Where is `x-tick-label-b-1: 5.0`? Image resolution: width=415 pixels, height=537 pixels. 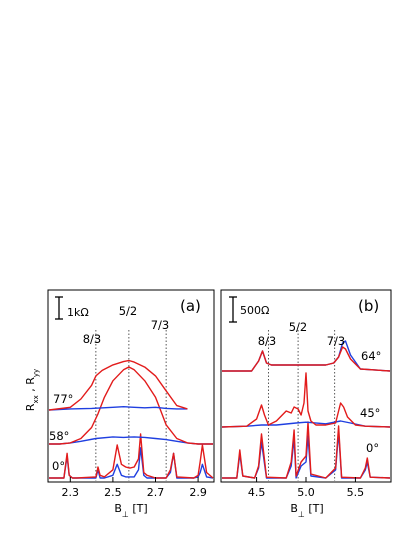
x-tick-label-b-1: 5.0 is located at coordinates (306, 492).